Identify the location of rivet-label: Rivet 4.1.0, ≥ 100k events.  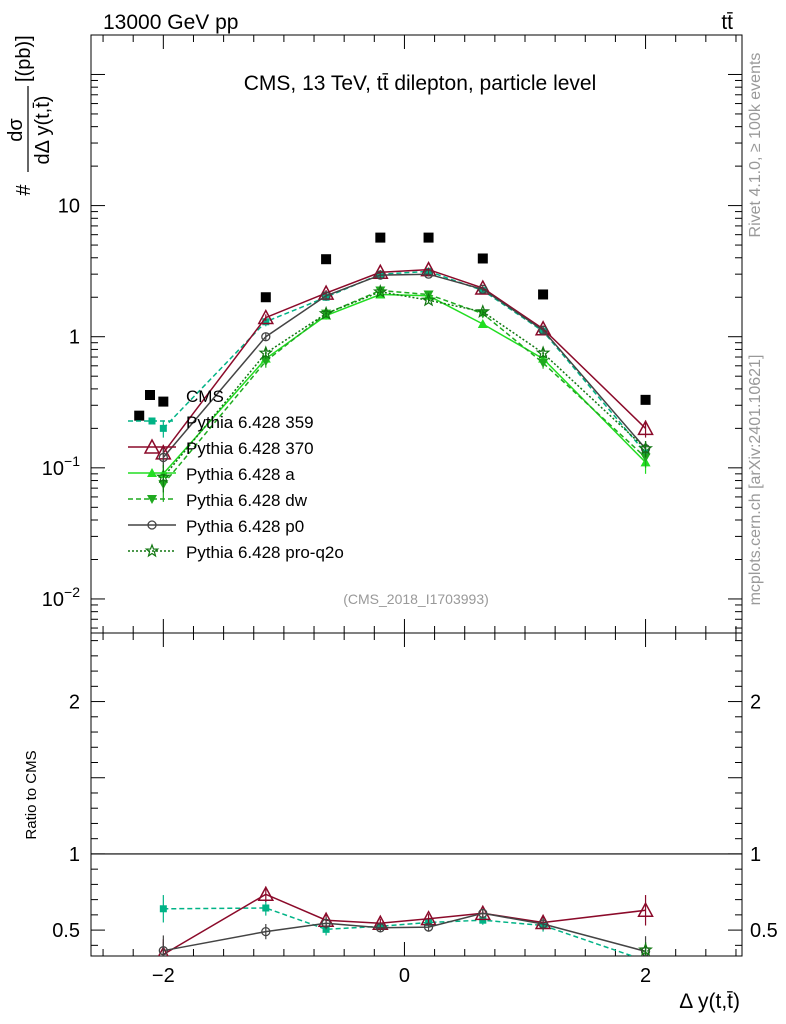
(755, 145).